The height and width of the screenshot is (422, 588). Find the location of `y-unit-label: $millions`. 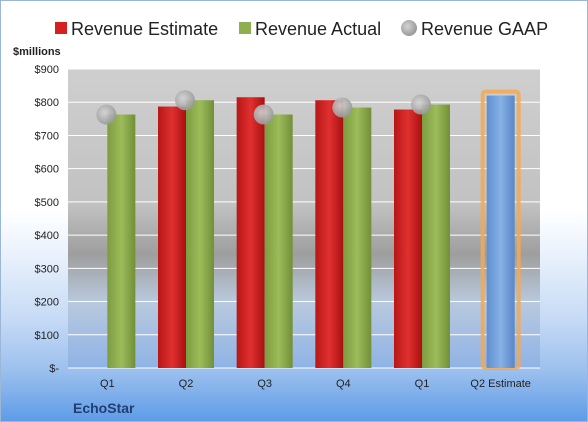

y-unit-label: $millions is located at coordinates (37, 52).